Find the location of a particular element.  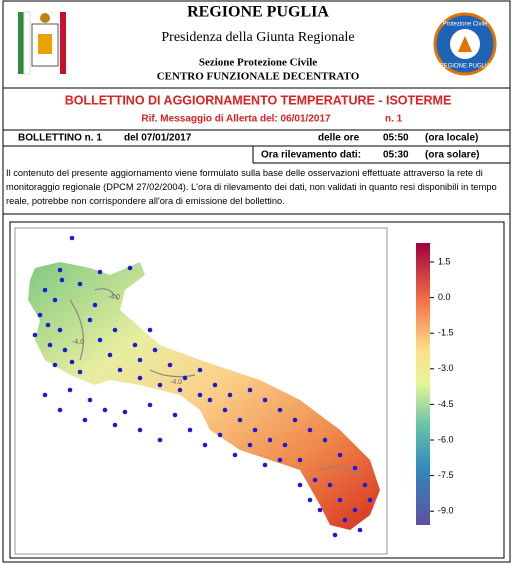

colorbar-label: -4.5 is located at coordinates (446, 404).